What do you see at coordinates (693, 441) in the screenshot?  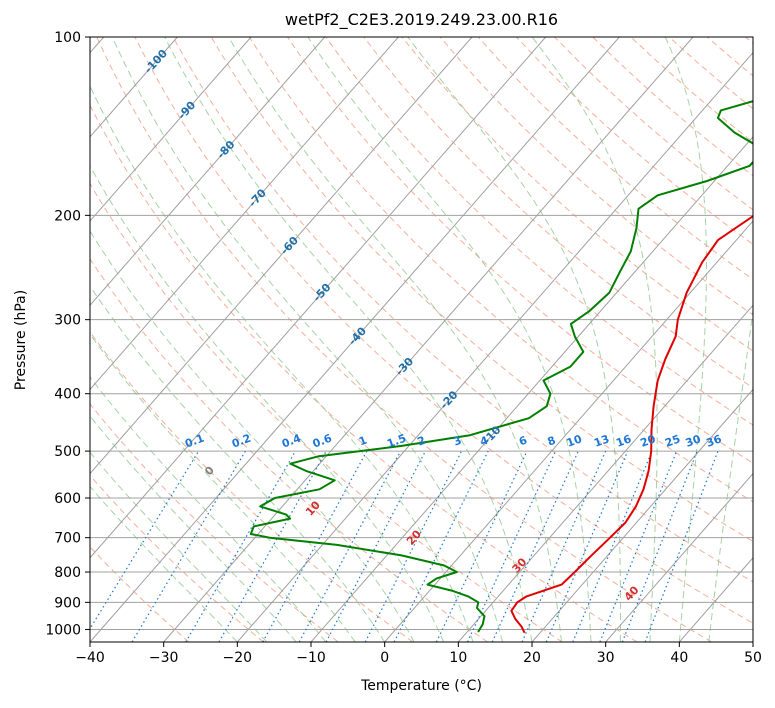 I see `mixing-ratio-label: 30` at bounding box center [693, 441].